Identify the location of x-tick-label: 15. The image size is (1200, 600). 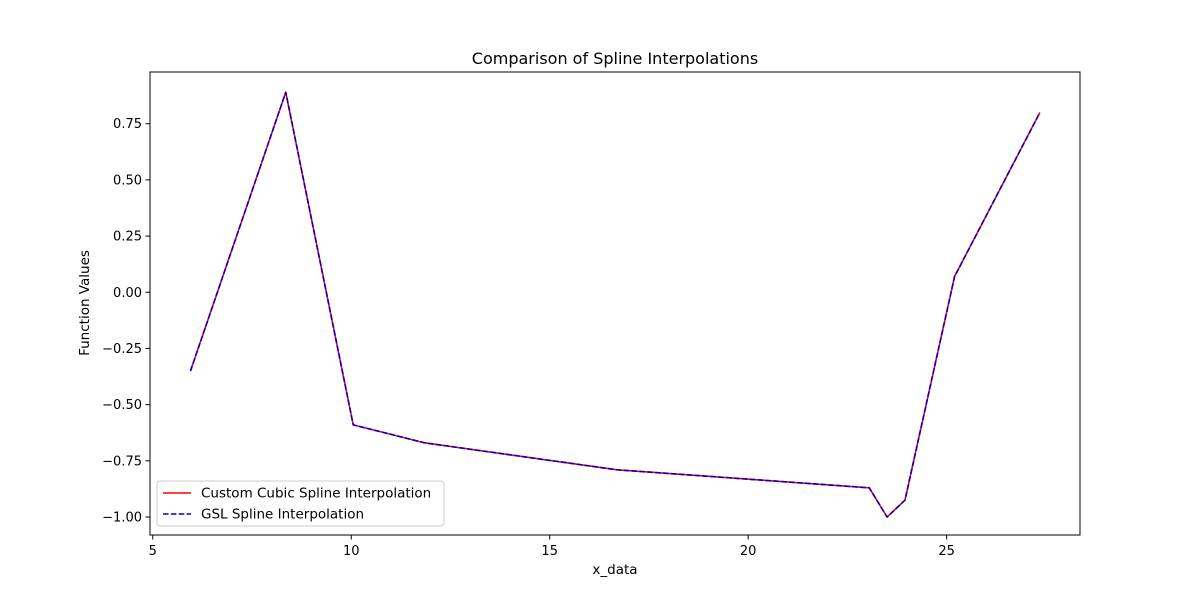
(549, 551).